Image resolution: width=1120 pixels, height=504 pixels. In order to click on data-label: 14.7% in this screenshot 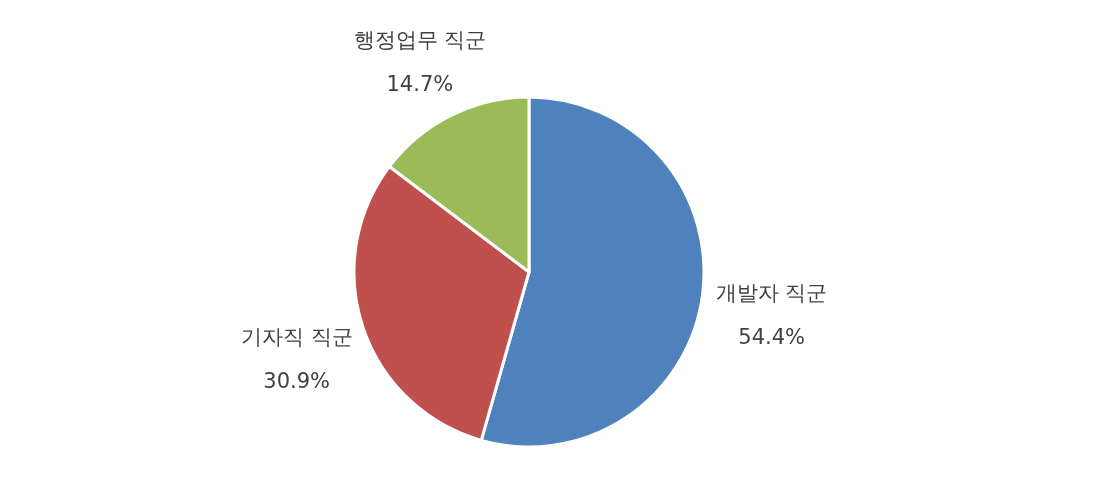, I will do `click(420, 83)`.